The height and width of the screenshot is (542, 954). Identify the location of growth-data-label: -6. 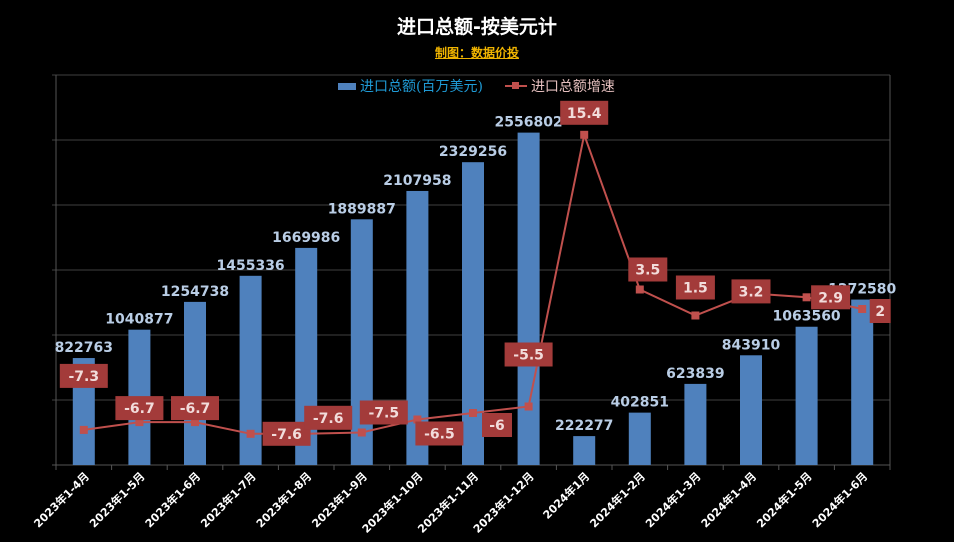
(497, 426).